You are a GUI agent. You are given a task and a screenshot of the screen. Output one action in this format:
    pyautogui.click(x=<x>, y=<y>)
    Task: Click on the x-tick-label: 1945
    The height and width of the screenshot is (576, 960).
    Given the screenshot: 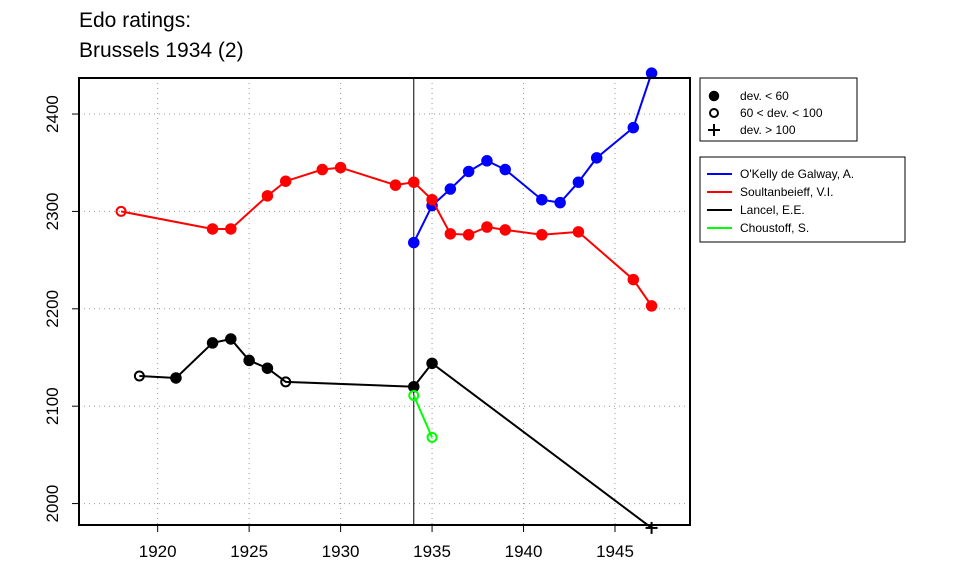 What is the action you would take?
    pyautogui.click(x=615, y=551)
    